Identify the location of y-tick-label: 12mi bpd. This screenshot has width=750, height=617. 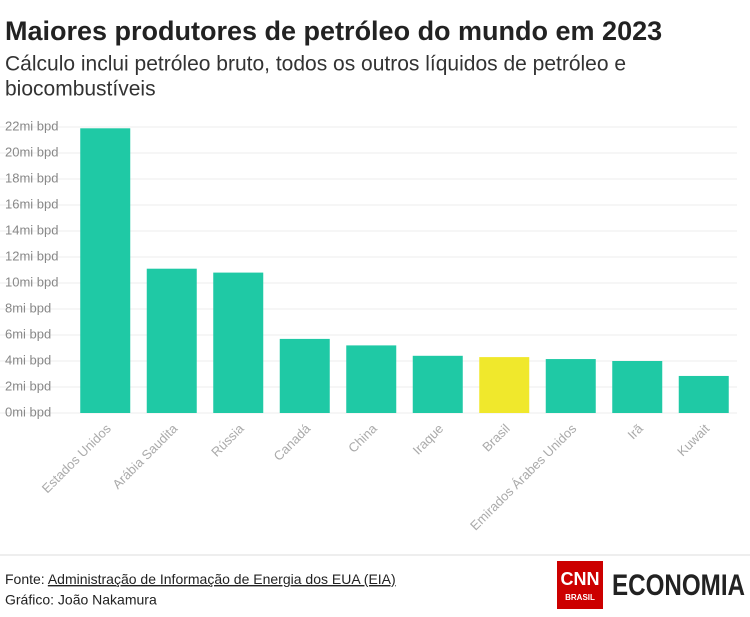
(31, 255).